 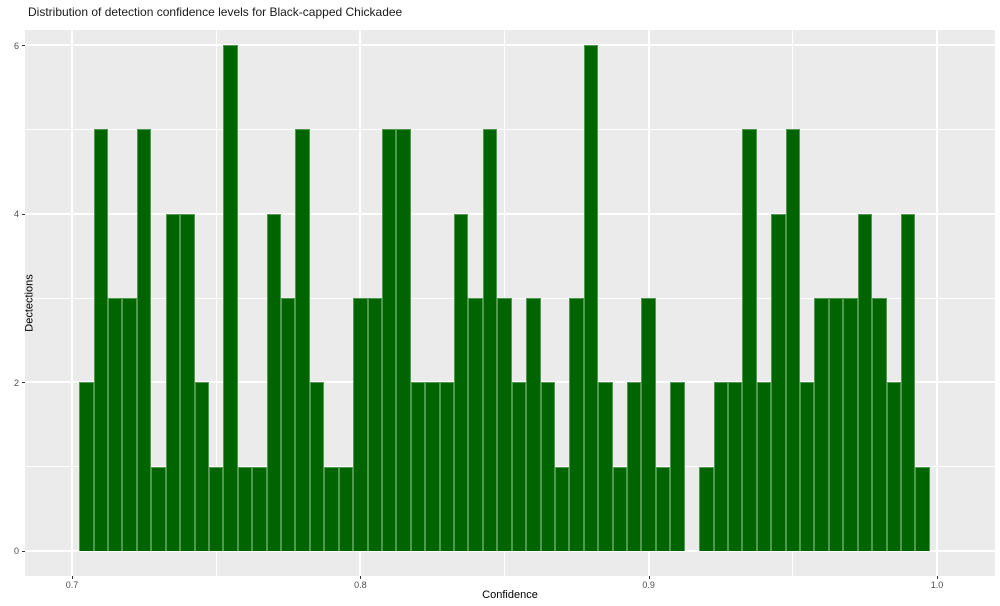 I want to click on y-tick-label: 6, so click(x=16, y=45).